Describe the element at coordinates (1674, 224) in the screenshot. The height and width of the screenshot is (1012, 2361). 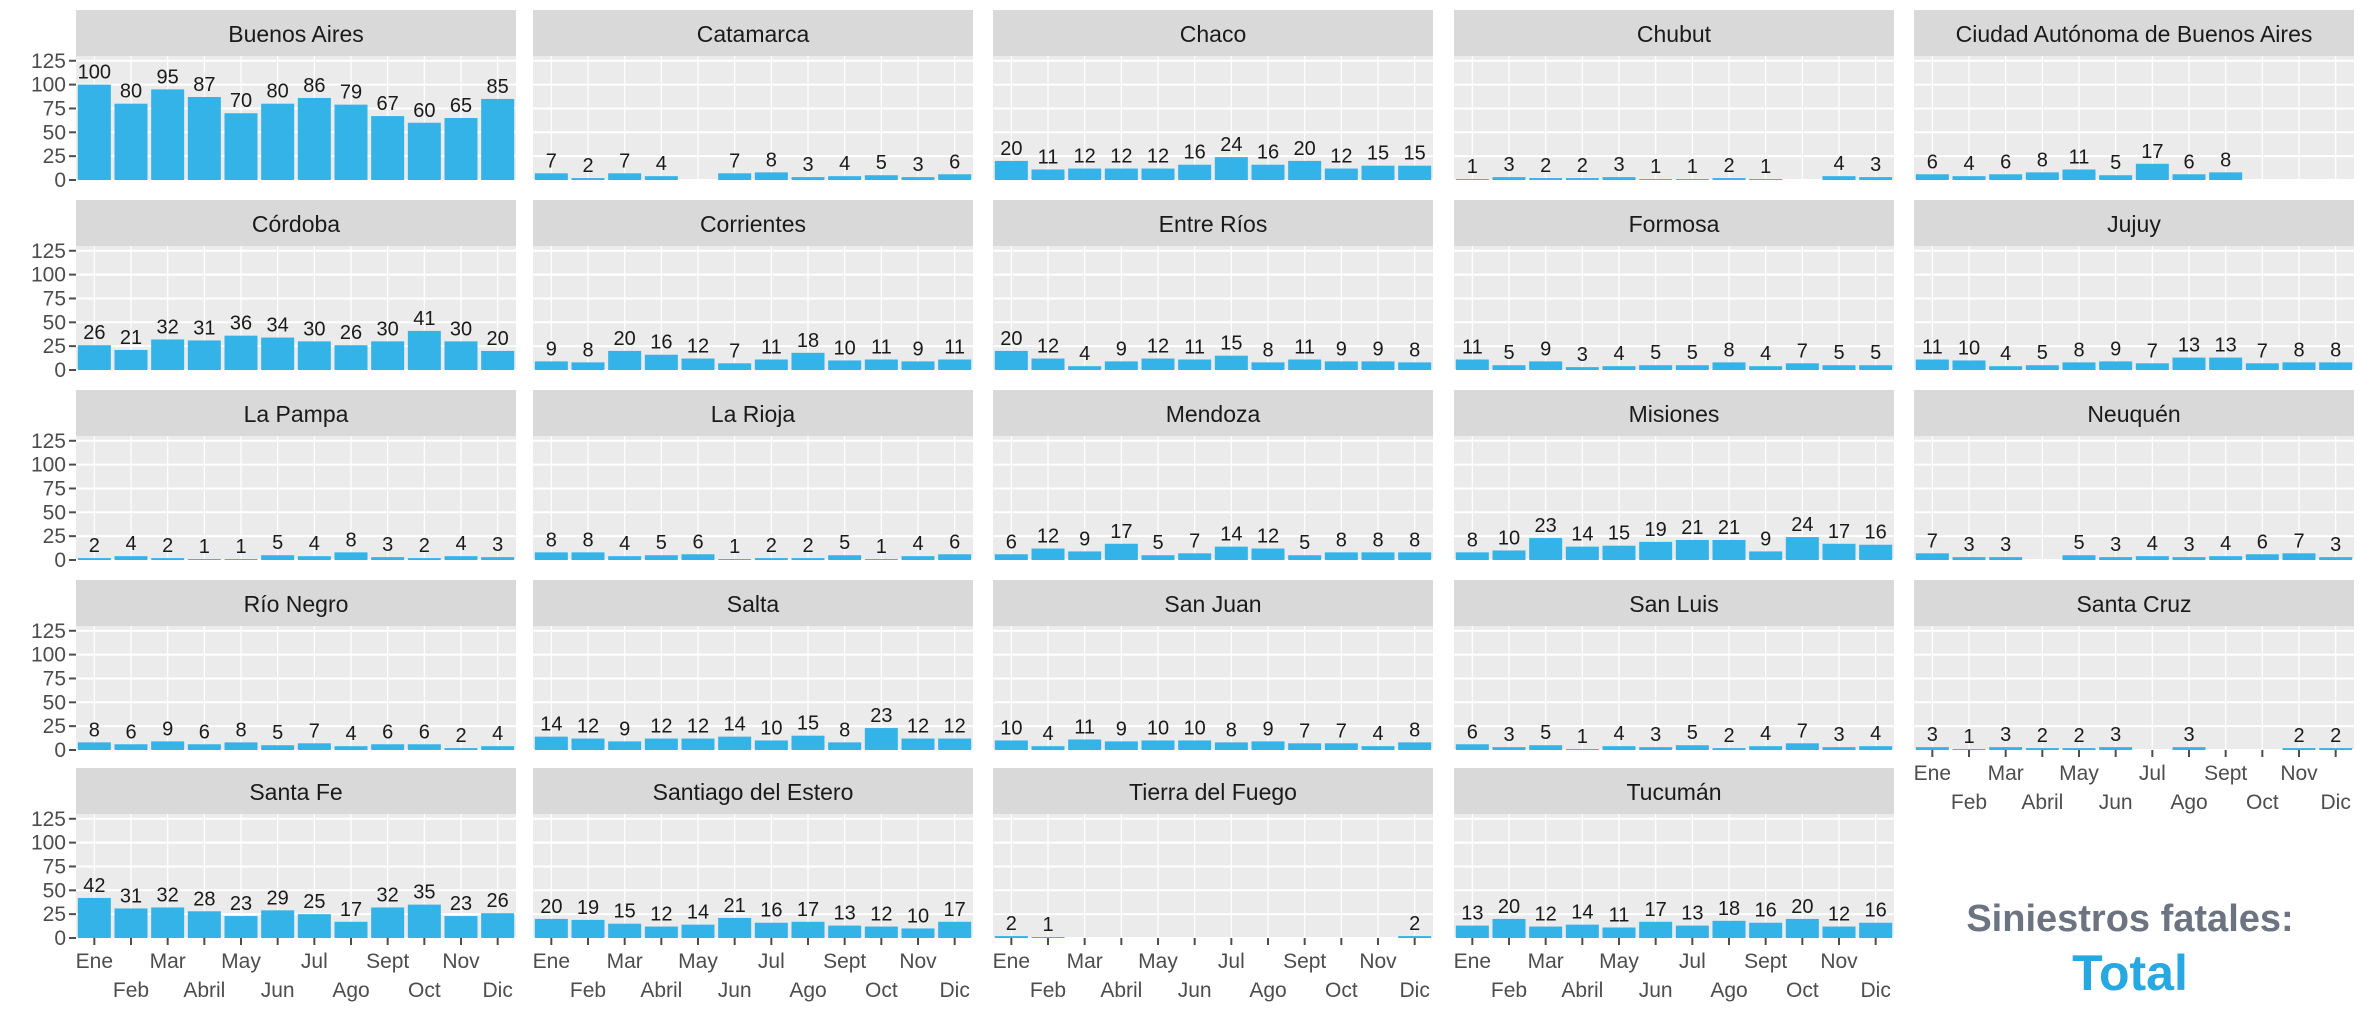
I see `facet-title: Formosa` at that location.